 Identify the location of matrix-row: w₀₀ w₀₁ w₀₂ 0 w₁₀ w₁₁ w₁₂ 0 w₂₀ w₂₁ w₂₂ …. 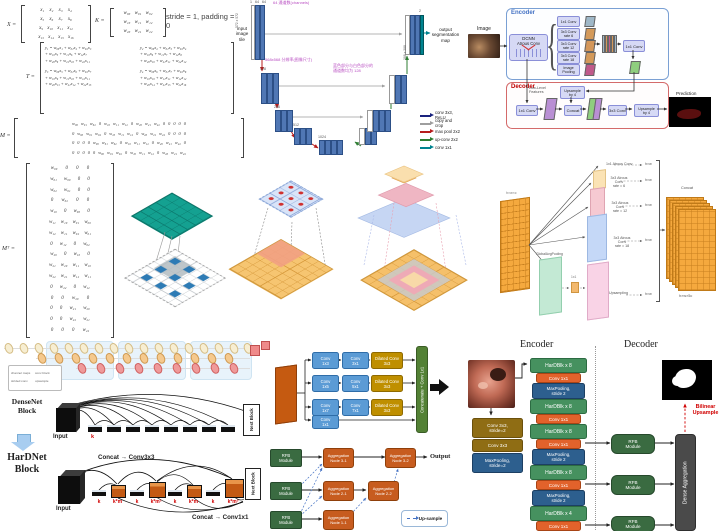
(129, 123).